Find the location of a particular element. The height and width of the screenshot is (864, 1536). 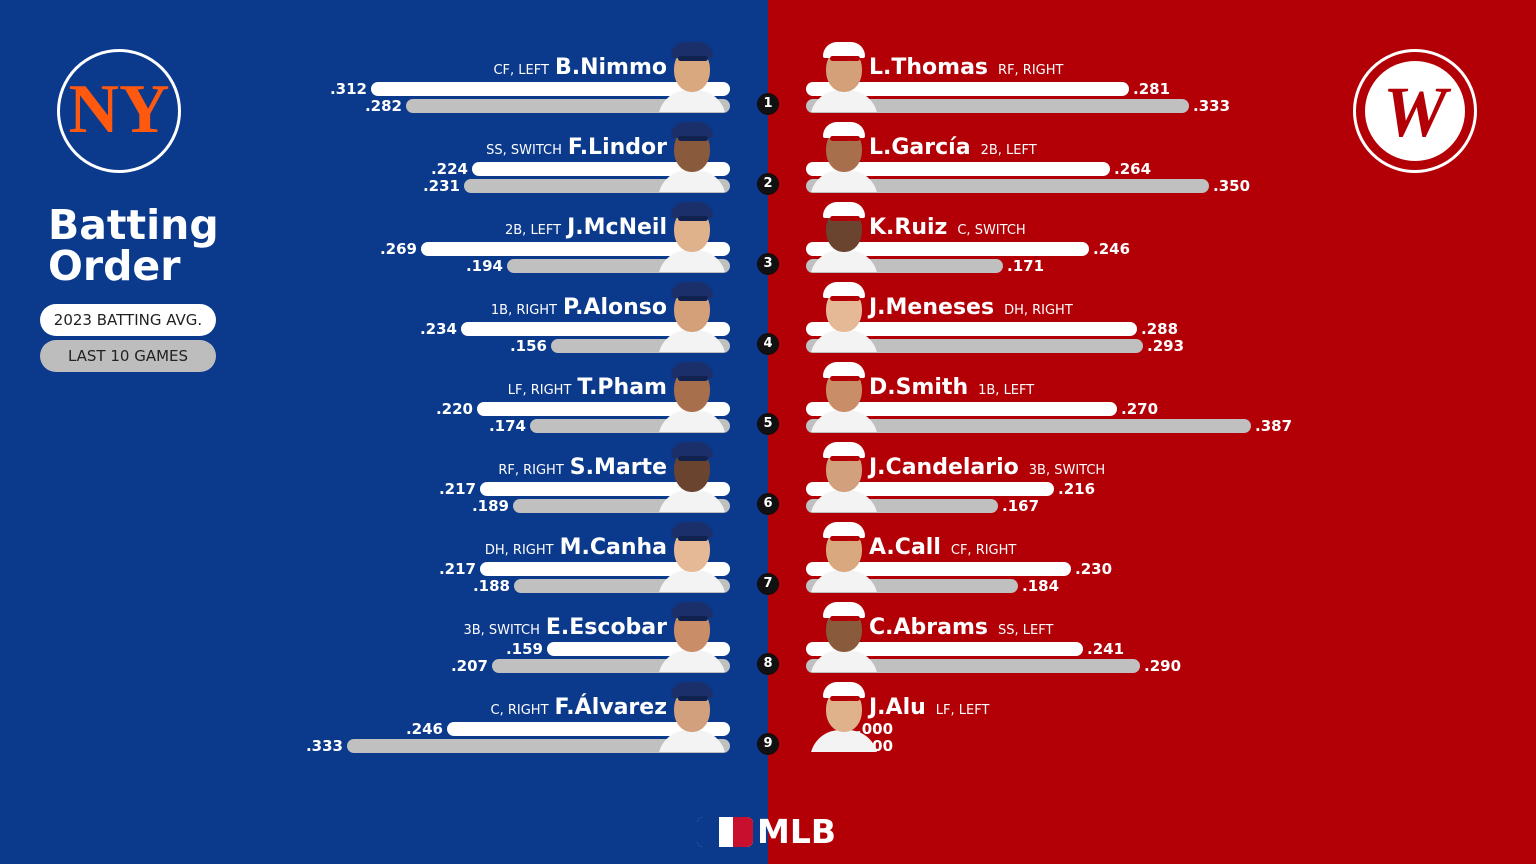

nationals-player-label: J.Candelario 3B, SWITCH is located at coordinates (987, 468).